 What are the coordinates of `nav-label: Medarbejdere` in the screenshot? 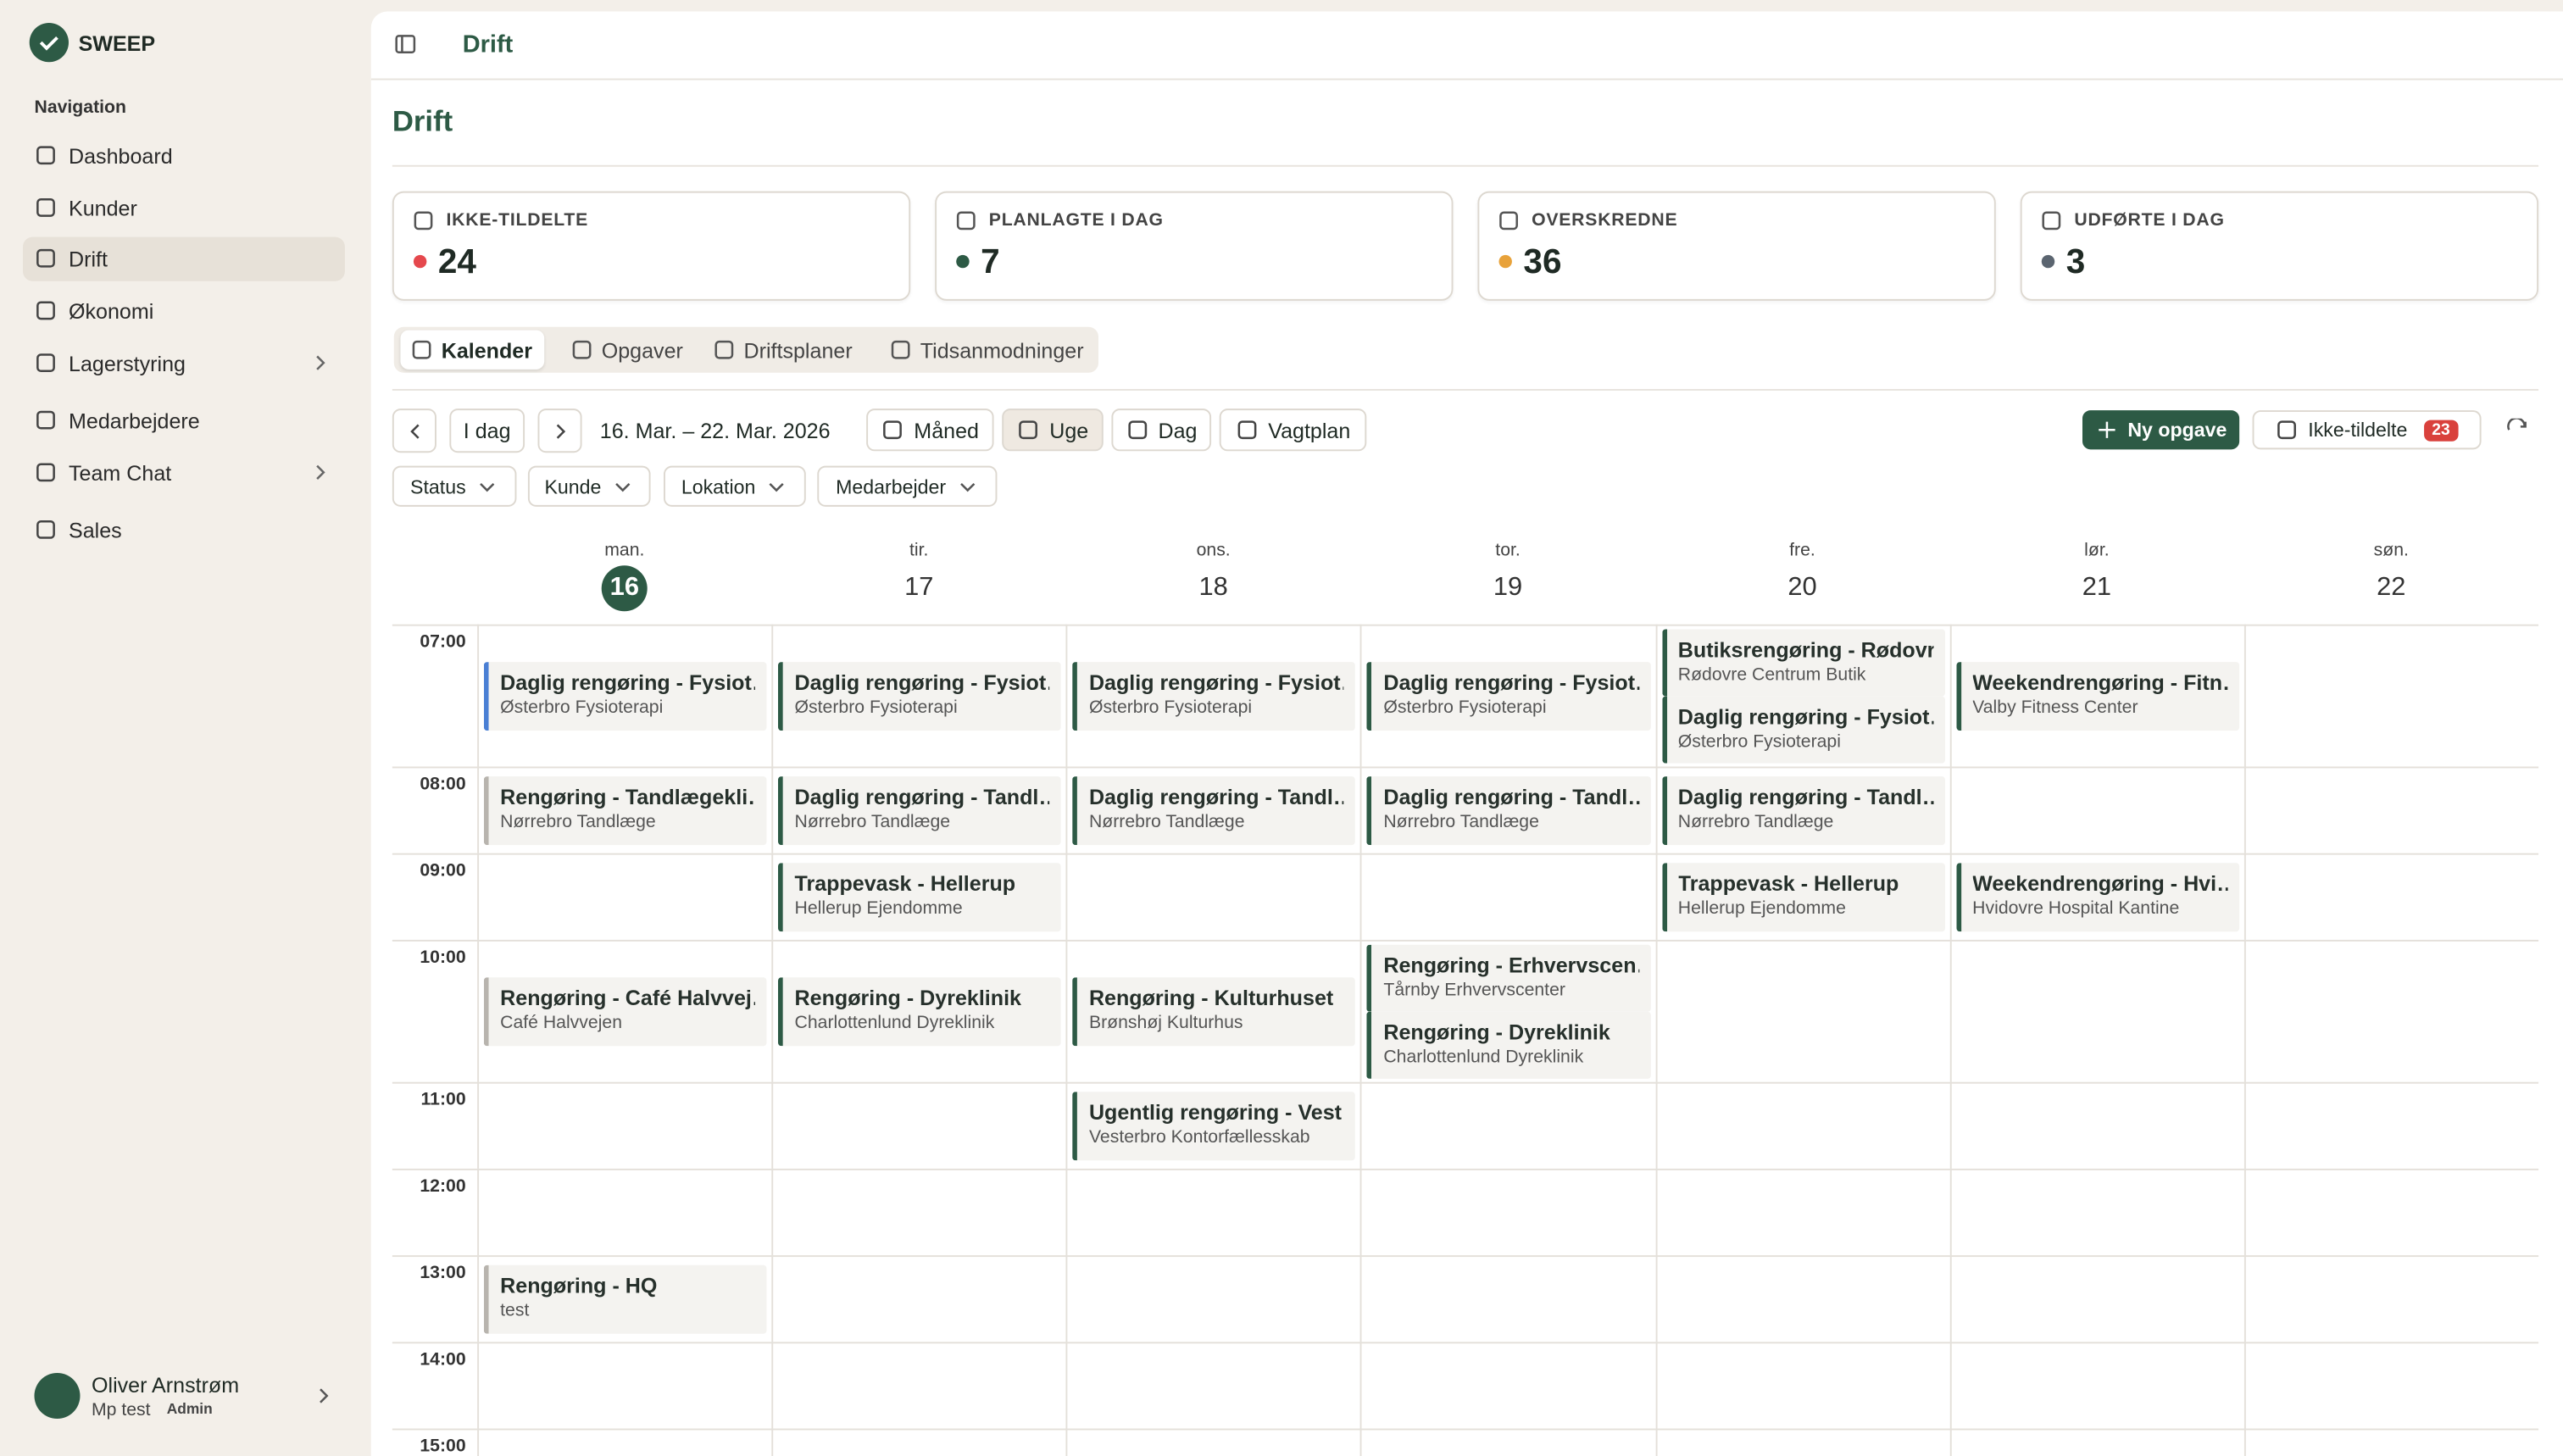 It's located at (134, 421).